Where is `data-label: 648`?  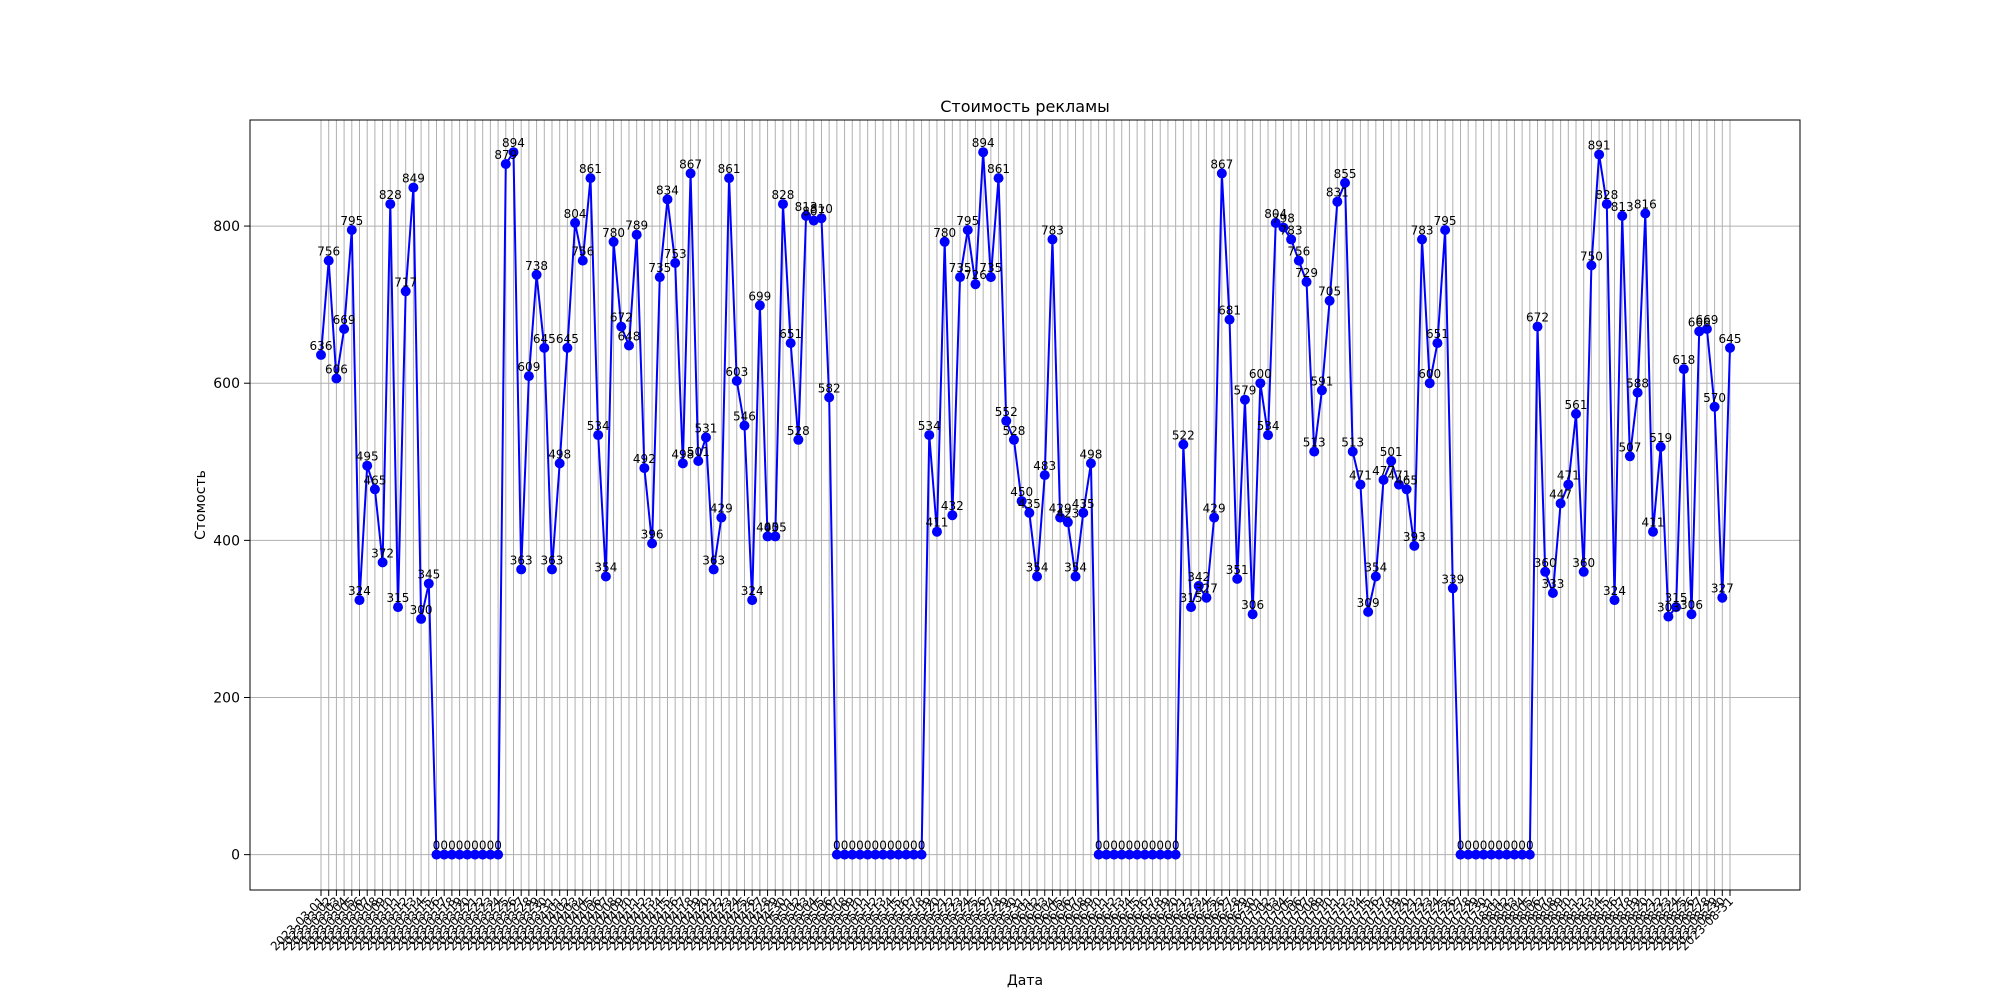 data-label: 648 is located at coordinates (629, 337).